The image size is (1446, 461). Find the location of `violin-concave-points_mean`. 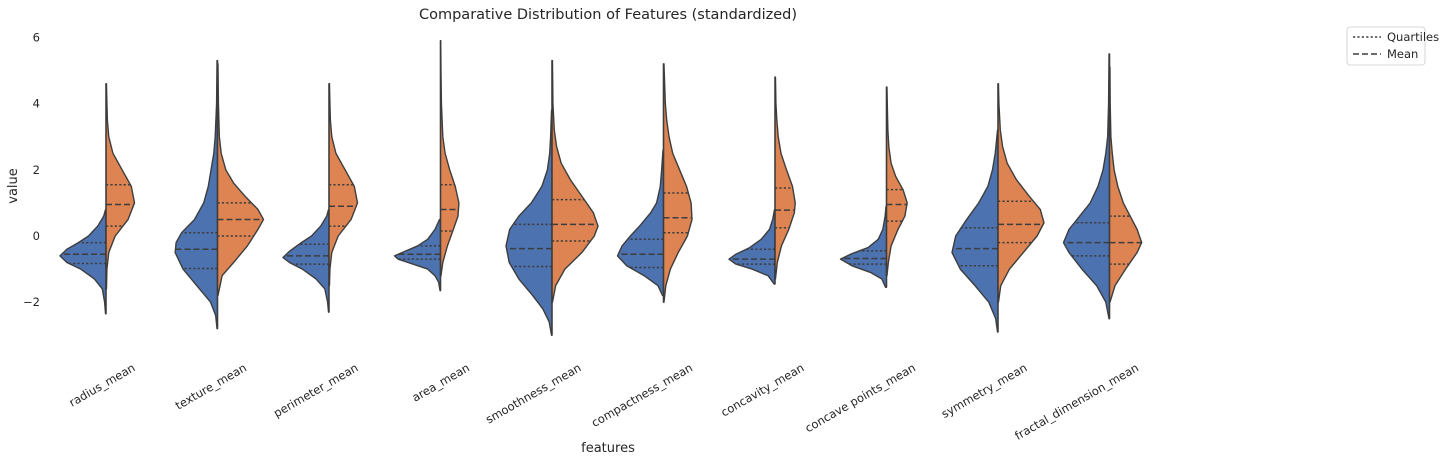

violin-concave-points_mean is located at coordinates (873, 187).